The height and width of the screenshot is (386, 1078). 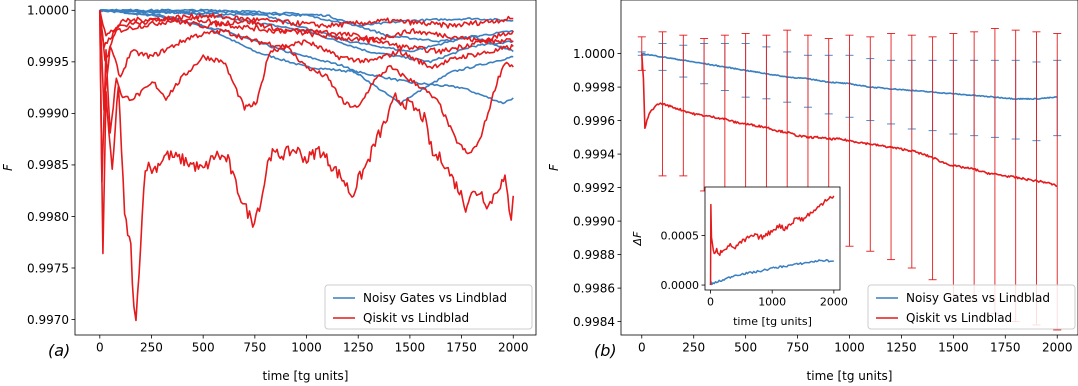 What do you see at coordinates (48, 114) in the screenshot?
I see `panel-a-ytick-label: 0.9990` at bounding box center [48, 114].